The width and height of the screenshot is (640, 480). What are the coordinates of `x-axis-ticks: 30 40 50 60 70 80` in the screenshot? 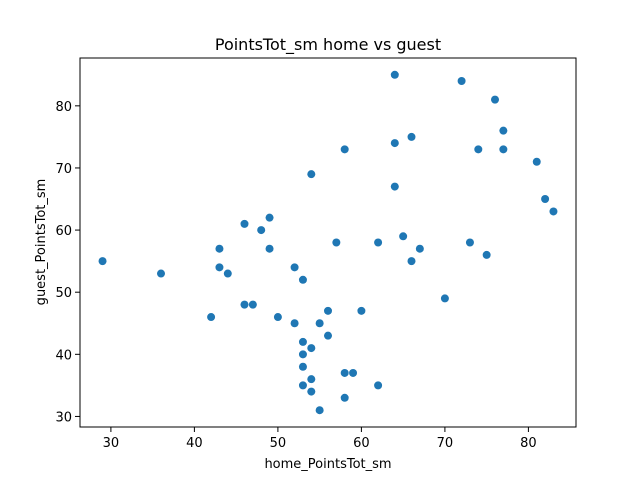 It's located at (320, 439).